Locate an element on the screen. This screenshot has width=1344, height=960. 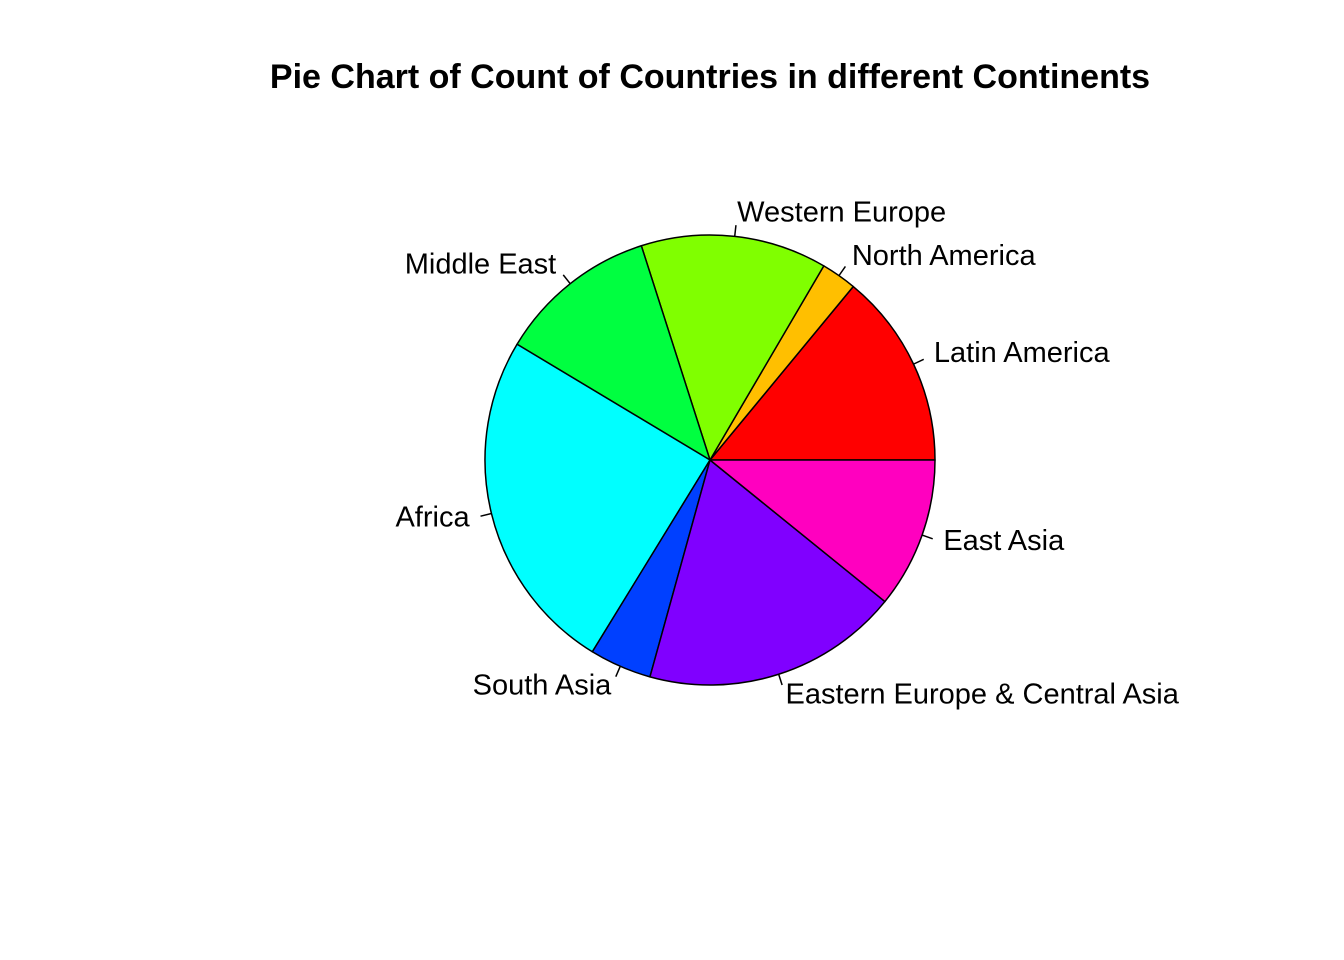
slice-label-east-asia: East Asia is located at coordinates (1004, 541).